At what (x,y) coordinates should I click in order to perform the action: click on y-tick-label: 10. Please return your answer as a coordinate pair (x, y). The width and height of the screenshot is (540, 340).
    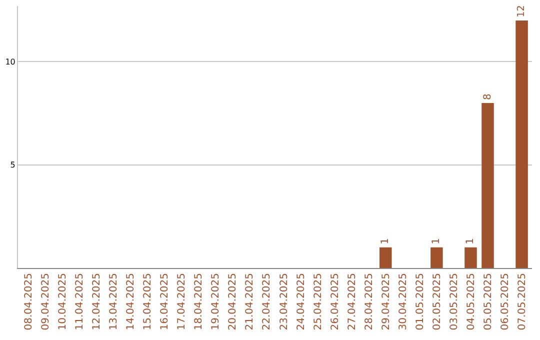
    Looking at the image, I should click on (10, 62).